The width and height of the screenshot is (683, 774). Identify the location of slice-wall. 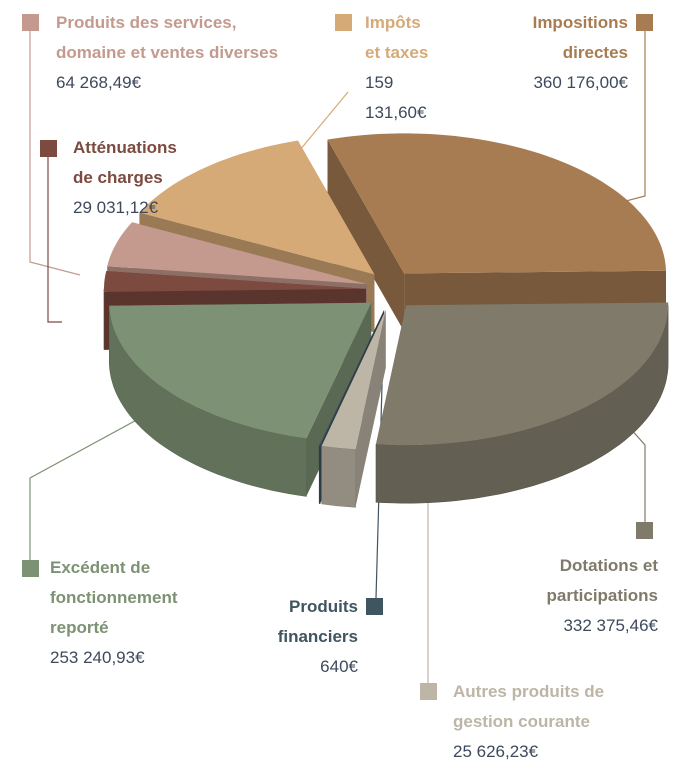
(366, 235).